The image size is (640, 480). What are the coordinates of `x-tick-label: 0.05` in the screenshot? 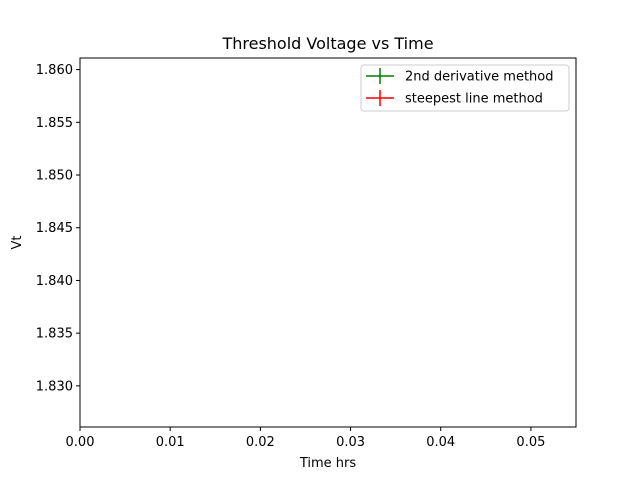 It's located at (530, 442).